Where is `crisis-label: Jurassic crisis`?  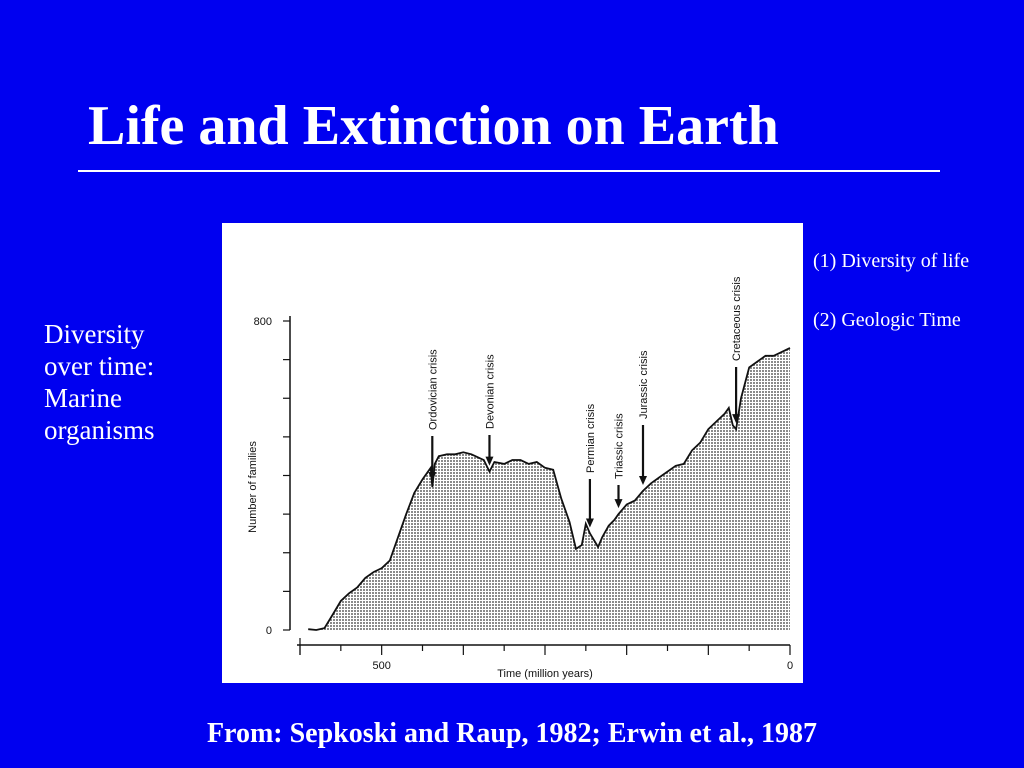
crisis-label: Jurassic crisis is located at coordinates (644, 384).